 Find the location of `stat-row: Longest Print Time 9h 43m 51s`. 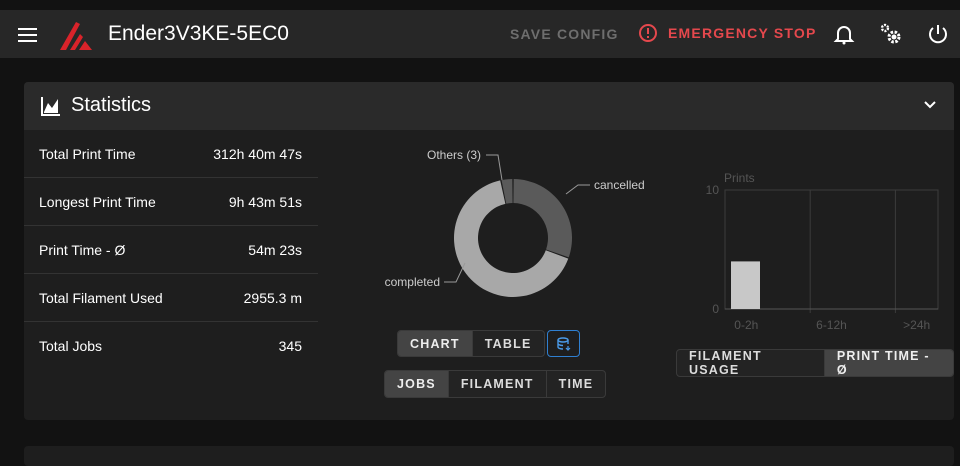

stat-row: Longest Print Time 9h 43m 51s is located at coordinates (171, 202).